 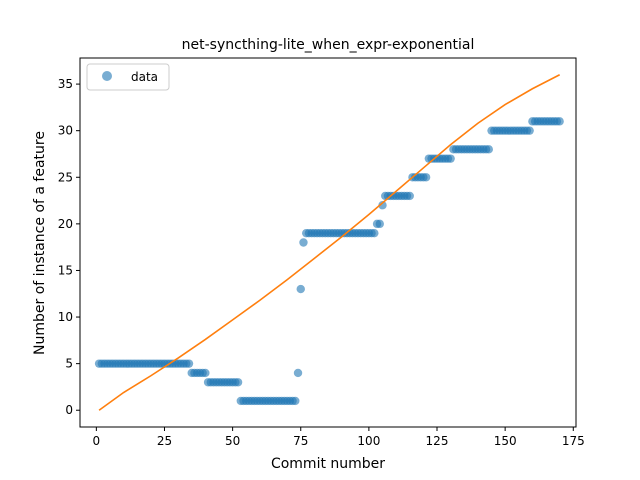 I want to click on legend-data-marker, so click(x=107, y=76).